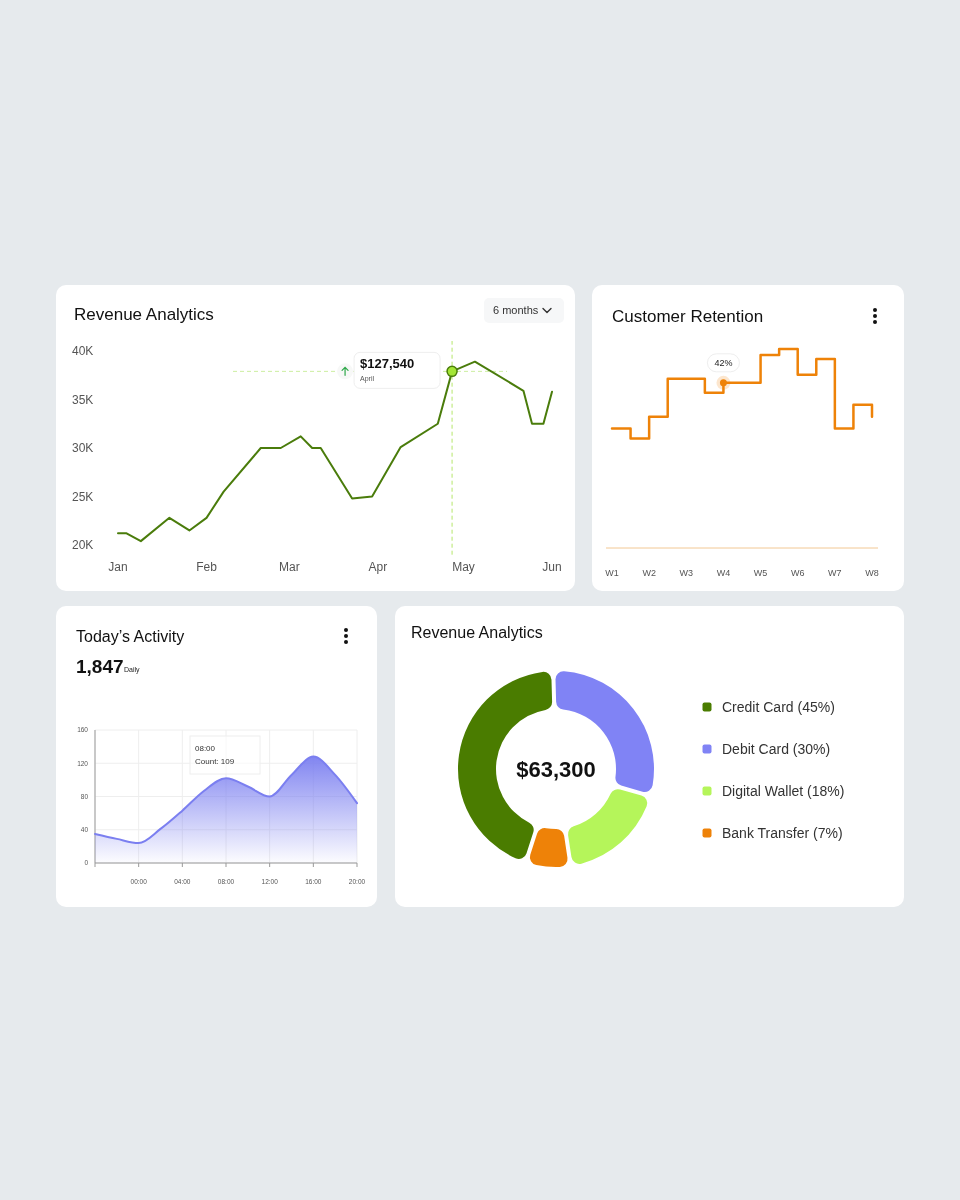 The height and width of the screenshot is (1200, 960). I want to click on x-tick-label: W7, so click(835, 573).